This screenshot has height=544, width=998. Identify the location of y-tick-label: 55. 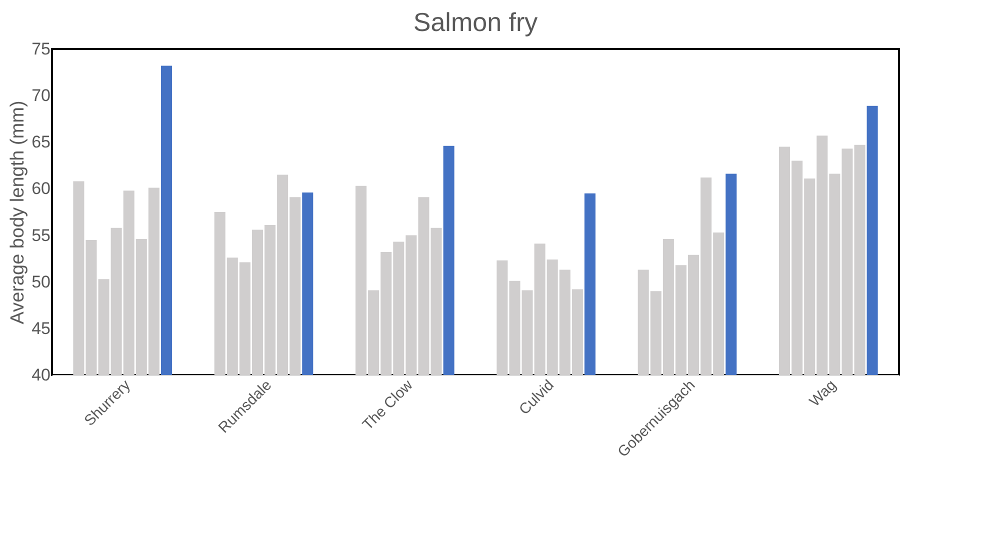
(41, 235).